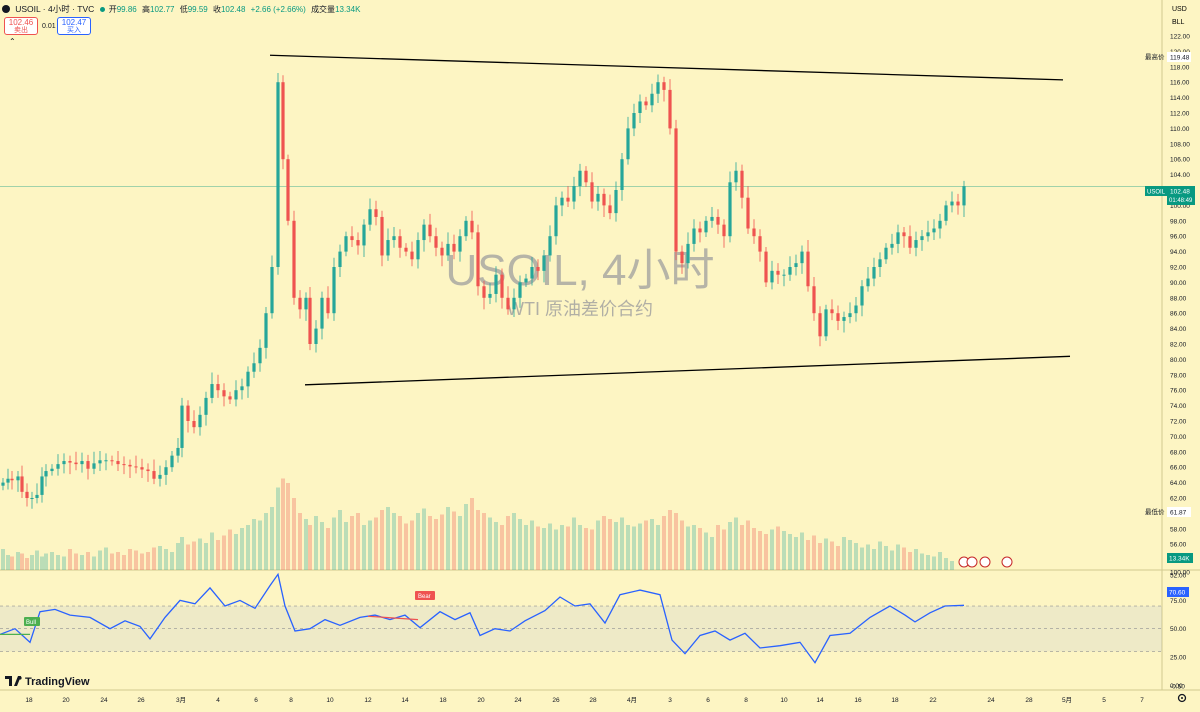 This screenshot has width=1200, height=712. Describe the element at coordinates (1180, 206) in the screenshot. I see `price-tick-label: 100.00` at that location.